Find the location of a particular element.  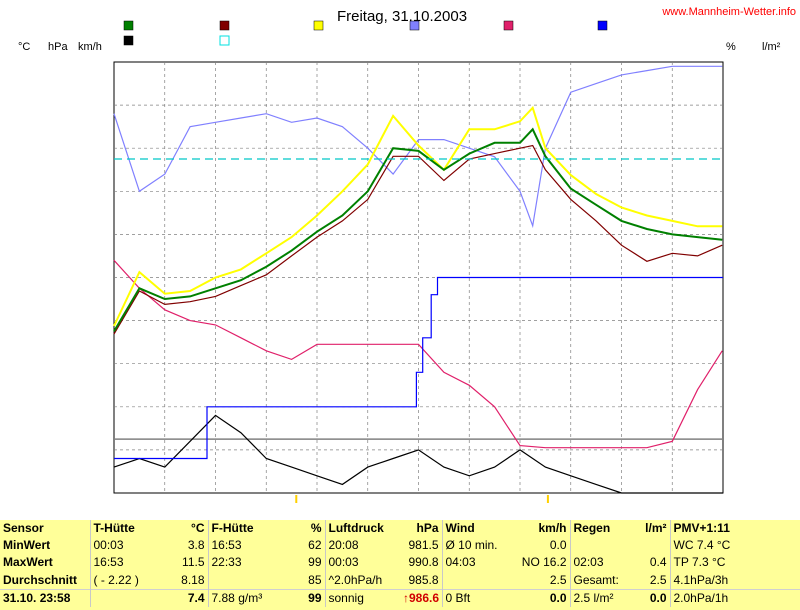

stats-cell: 985.8 is located at coordinates (421, 580).